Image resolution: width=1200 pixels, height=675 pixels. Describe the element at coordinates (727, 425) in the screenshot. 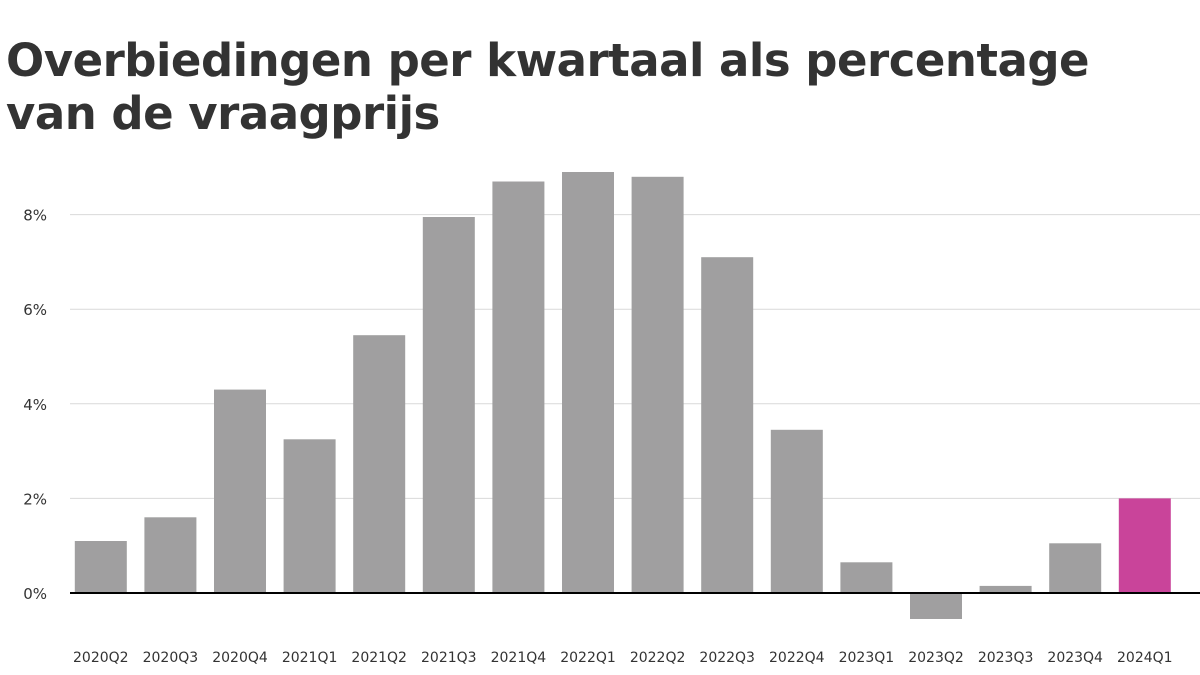

I see `bar-2022q3` at that location.